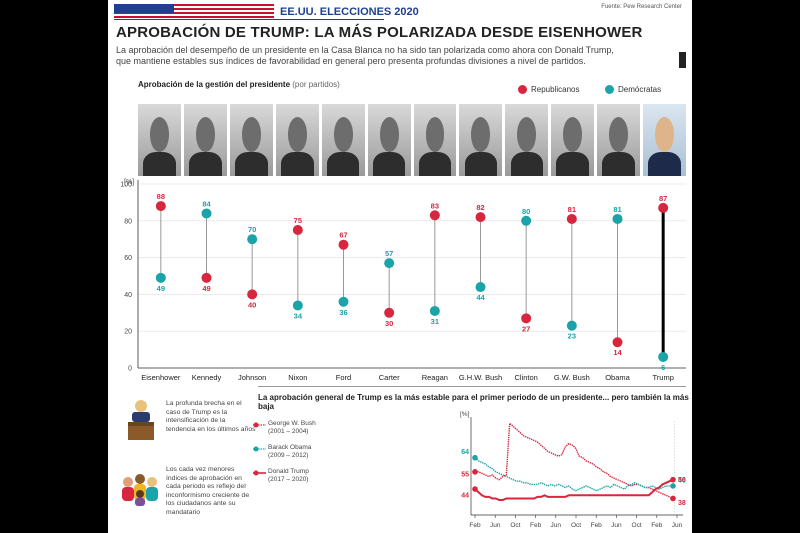 This screenshot has height=533, width=800. What do you see at coordinates (641, 7) in the screenshot?
I see `source-note: Fuente: Pew Research Center` at bounding box center [641, 7].